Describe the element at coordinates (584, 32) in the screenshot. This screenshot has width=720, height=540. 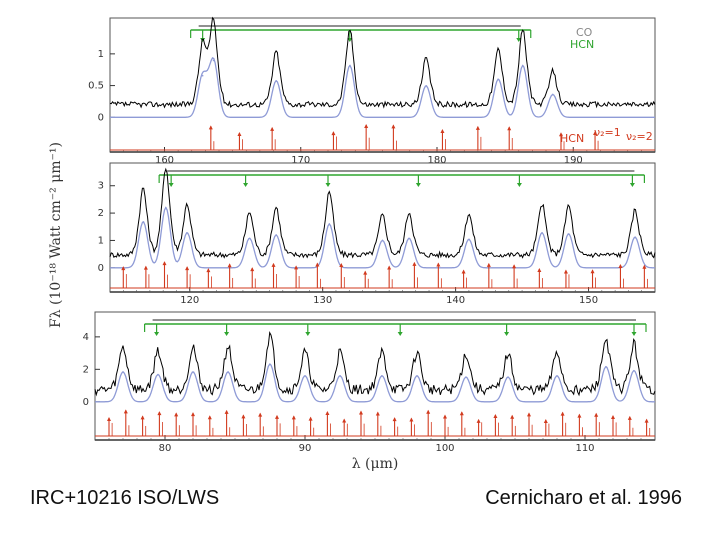
I see `legend-co-label: CO` at that location.